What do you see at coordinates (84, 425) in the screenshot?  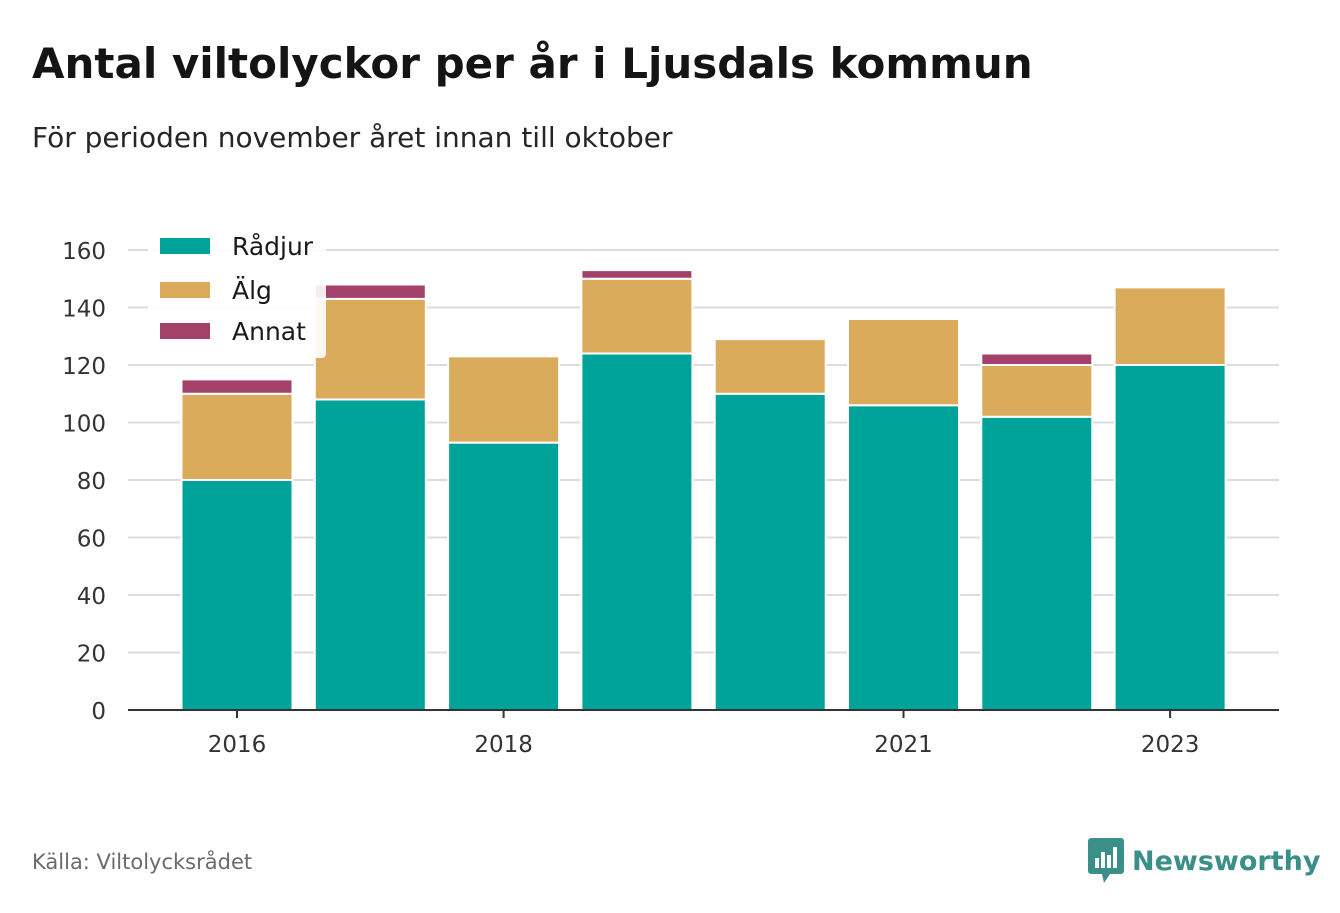 I see `y-tick-label-100: 100` at bounding box center [84, 425].